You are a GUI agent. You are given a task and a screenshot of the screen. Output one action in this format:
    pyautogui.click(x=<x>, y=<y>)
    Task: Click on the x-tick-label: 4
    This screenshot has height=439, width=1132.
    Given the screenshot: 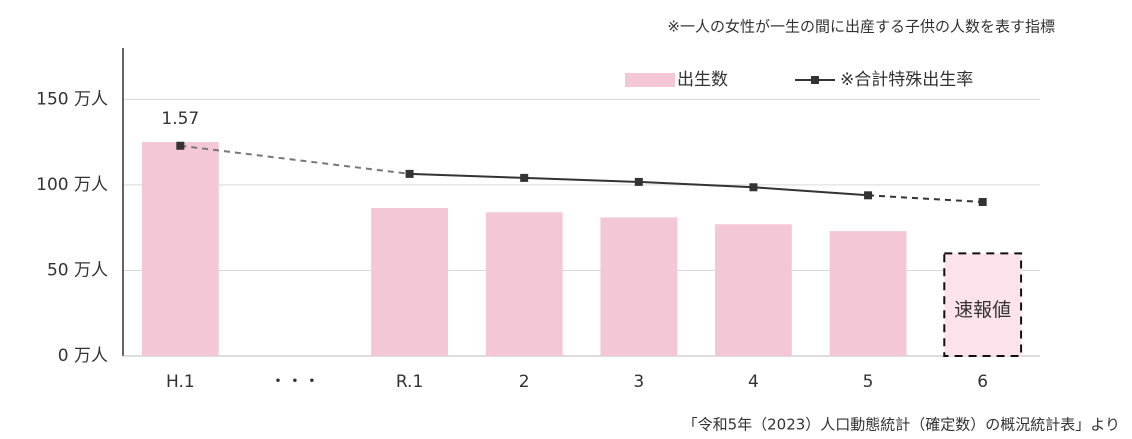 What is the action you would take?
    pyautogui.click(x=753, y=382)
    